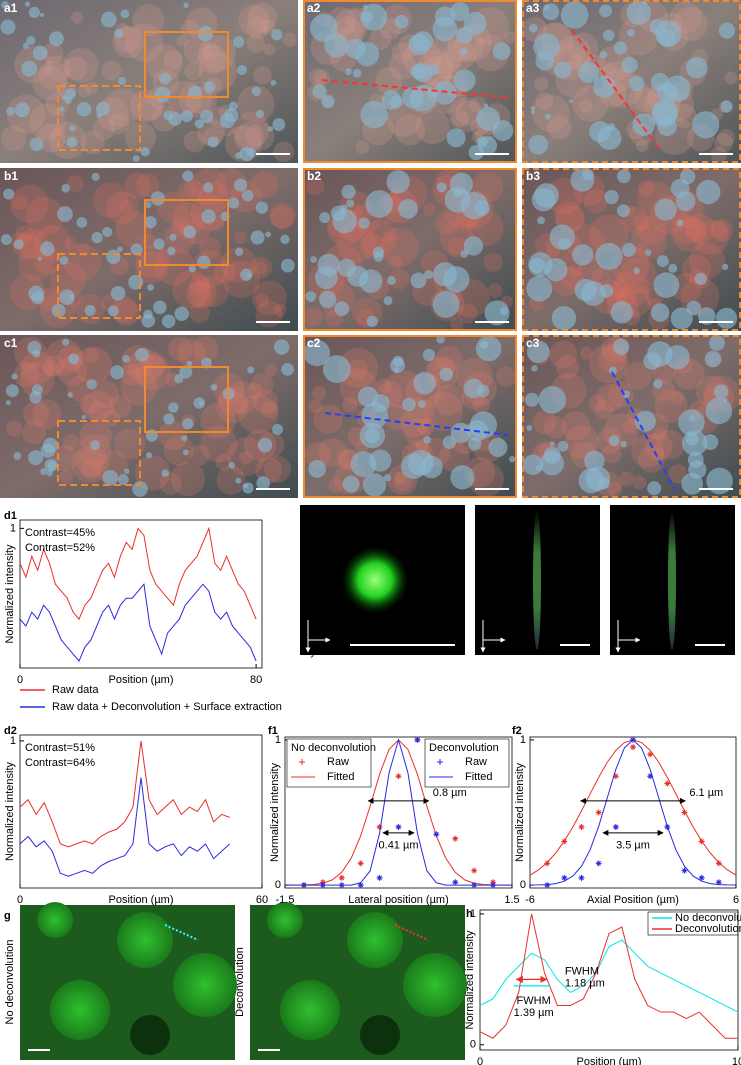 The image size is (741, 1065). What do you see at coordinates (302, 762) in the screenshot?
I see `legend-swatch` at bounding box center [302, 762].